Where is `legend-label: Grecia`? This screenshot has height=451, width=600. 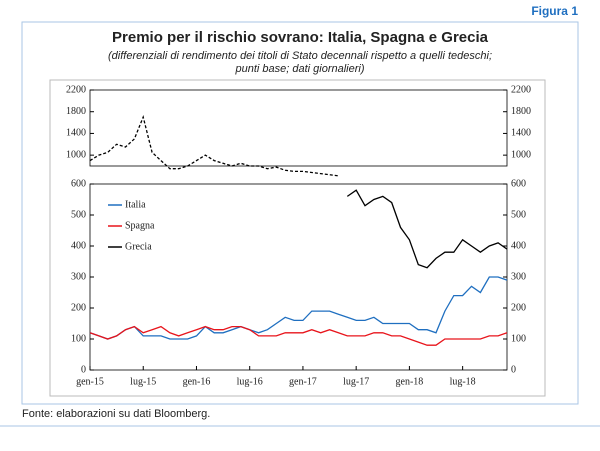
legend-label: Grecia is located at coordinates (138, 246).